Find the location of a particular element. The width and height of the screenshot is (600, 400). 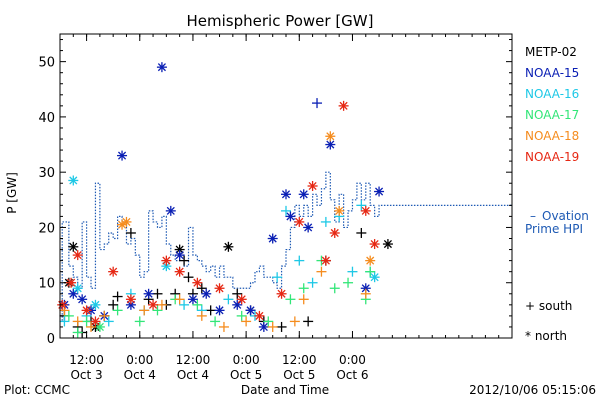

x-tick-label-date: Oct 6 is located at coordinates (352, 375).